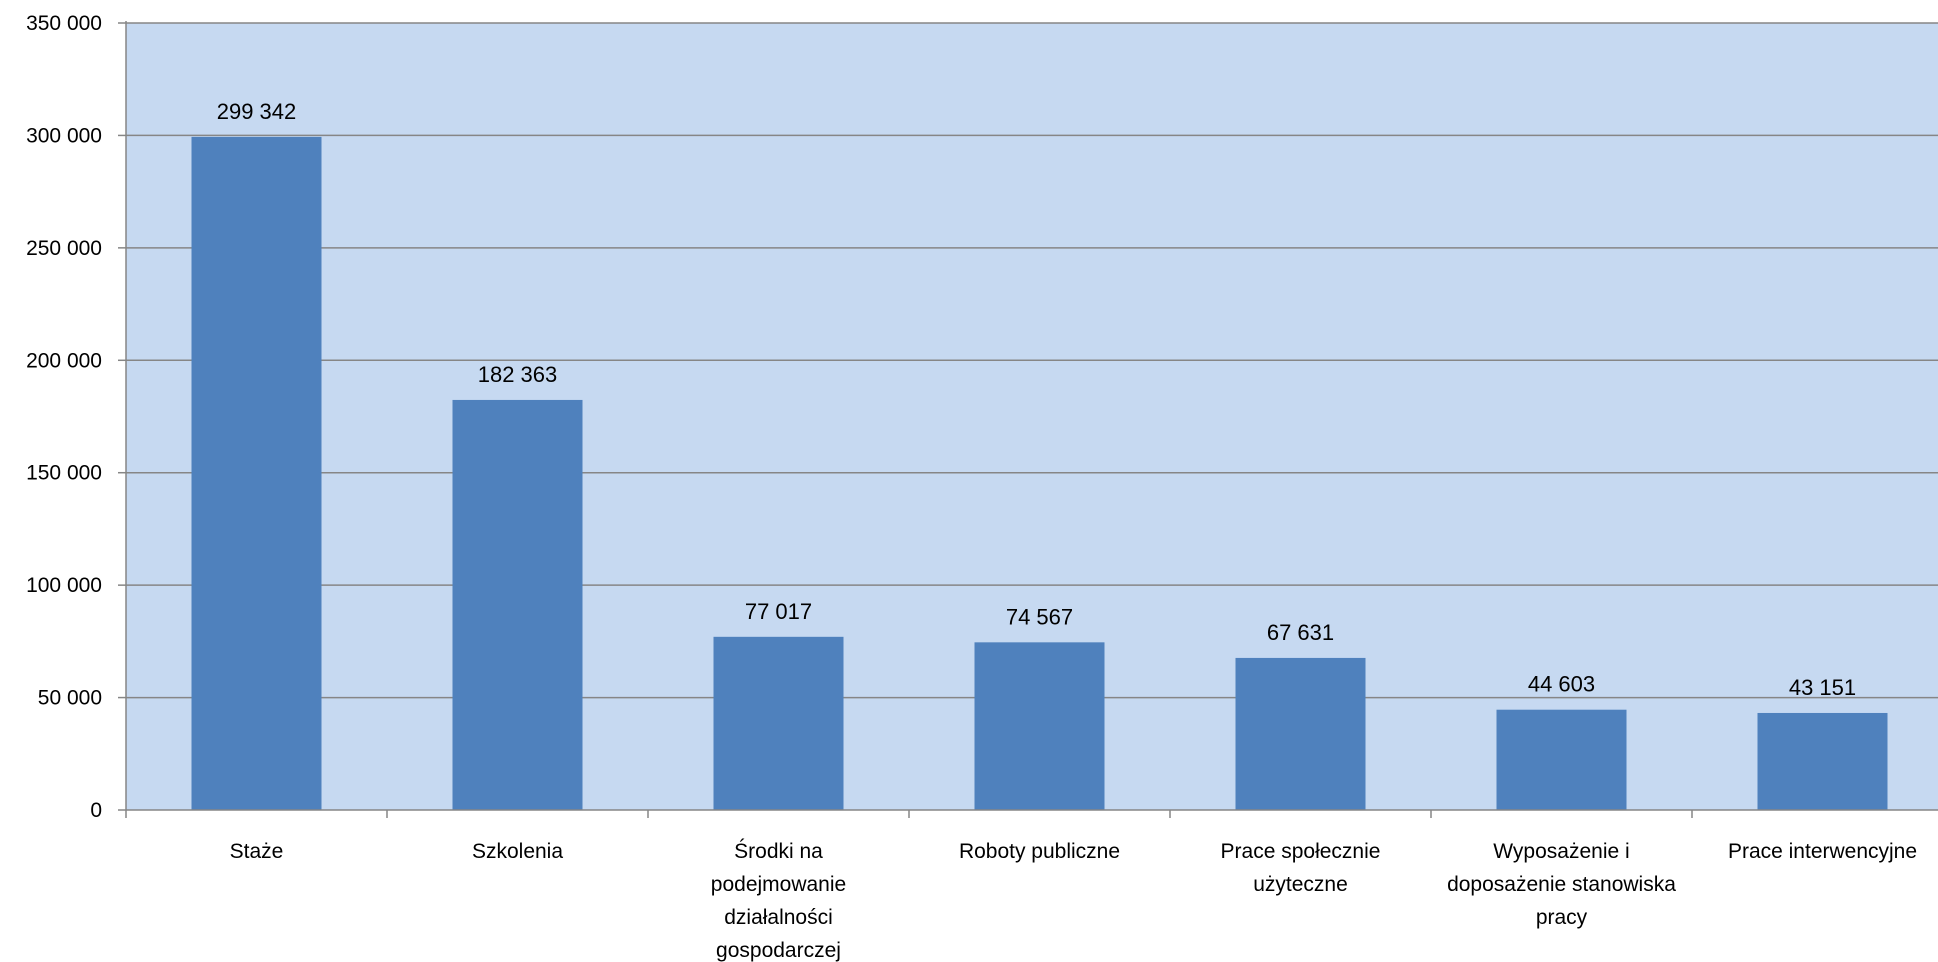 This screenshot has width=1938, height=962. What do you see at coordinates (1300, 632) in the screenshot?
I see `data-label: 67 631` at bounding box center [1300, 632].